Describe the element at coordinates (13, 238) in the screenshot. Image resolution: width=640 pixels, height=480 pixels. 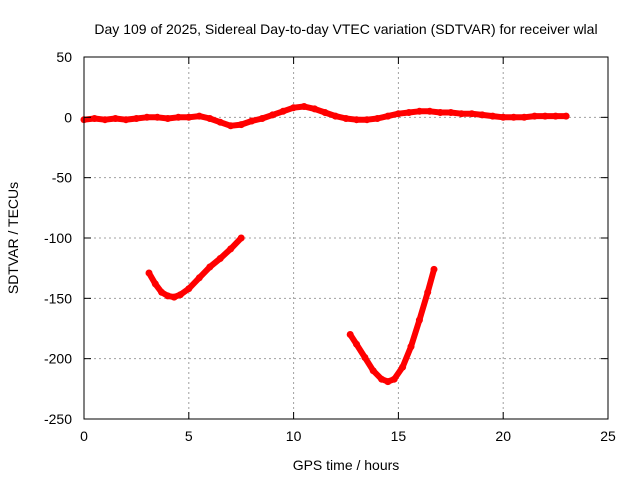
I see `y-axis-label: SDTVAR / TECUs` at that location.